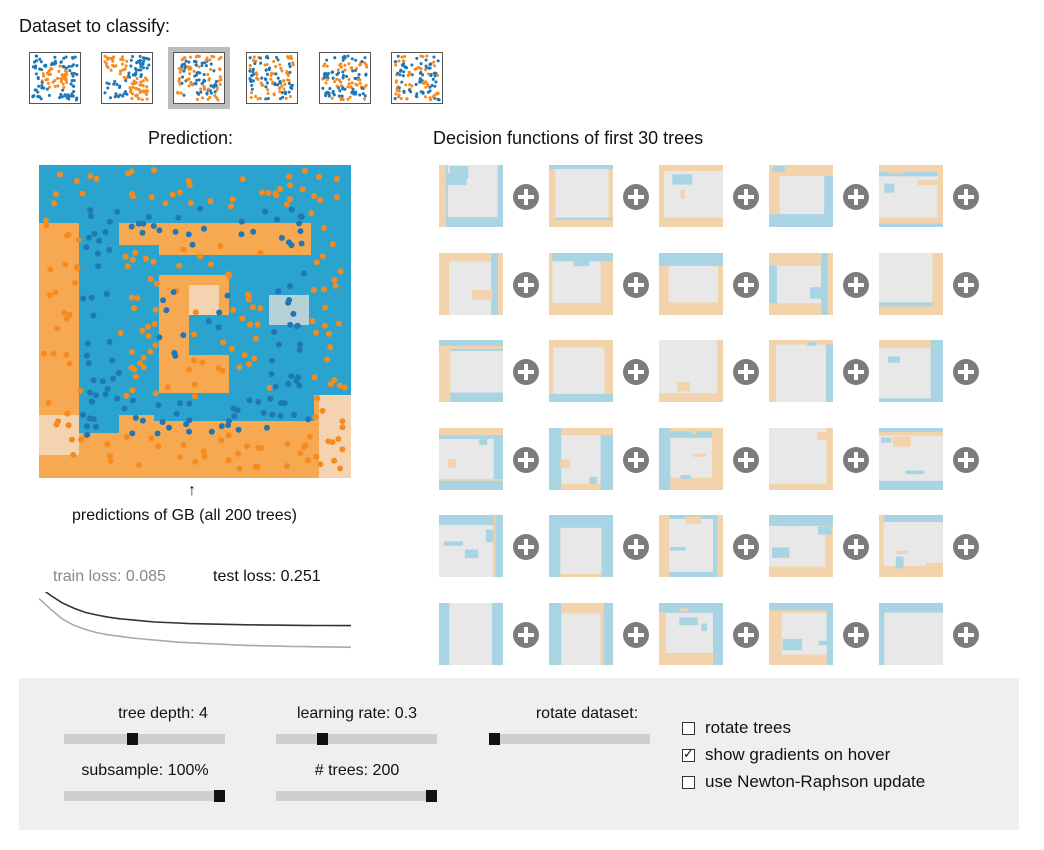 The height and width of the screenshot is (850, 1044). I want to click on show-gradients-option: show gradients on hover, so click(786, 755).